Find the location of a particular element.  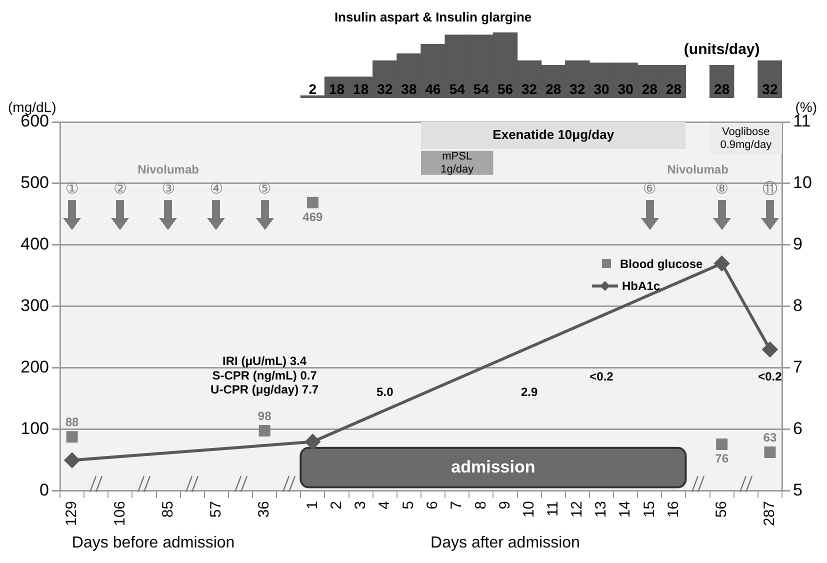

band-label: Voglibose 0.9mg/day is located at coordinates (746, 139).